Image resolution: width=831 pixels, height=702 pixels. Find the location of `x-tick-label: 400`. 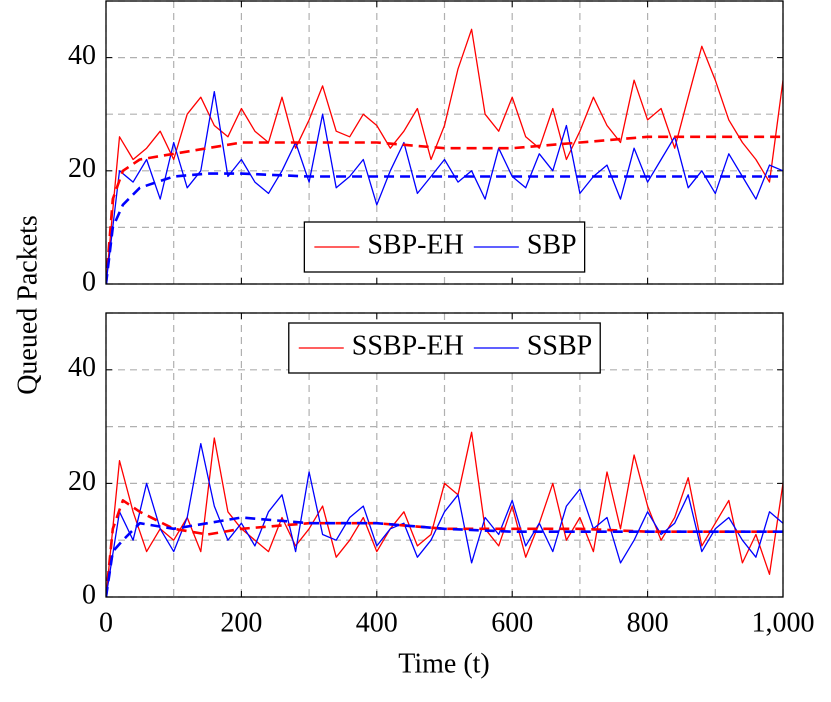

x-tick-label: 400 is located at coordinates (377, 622).